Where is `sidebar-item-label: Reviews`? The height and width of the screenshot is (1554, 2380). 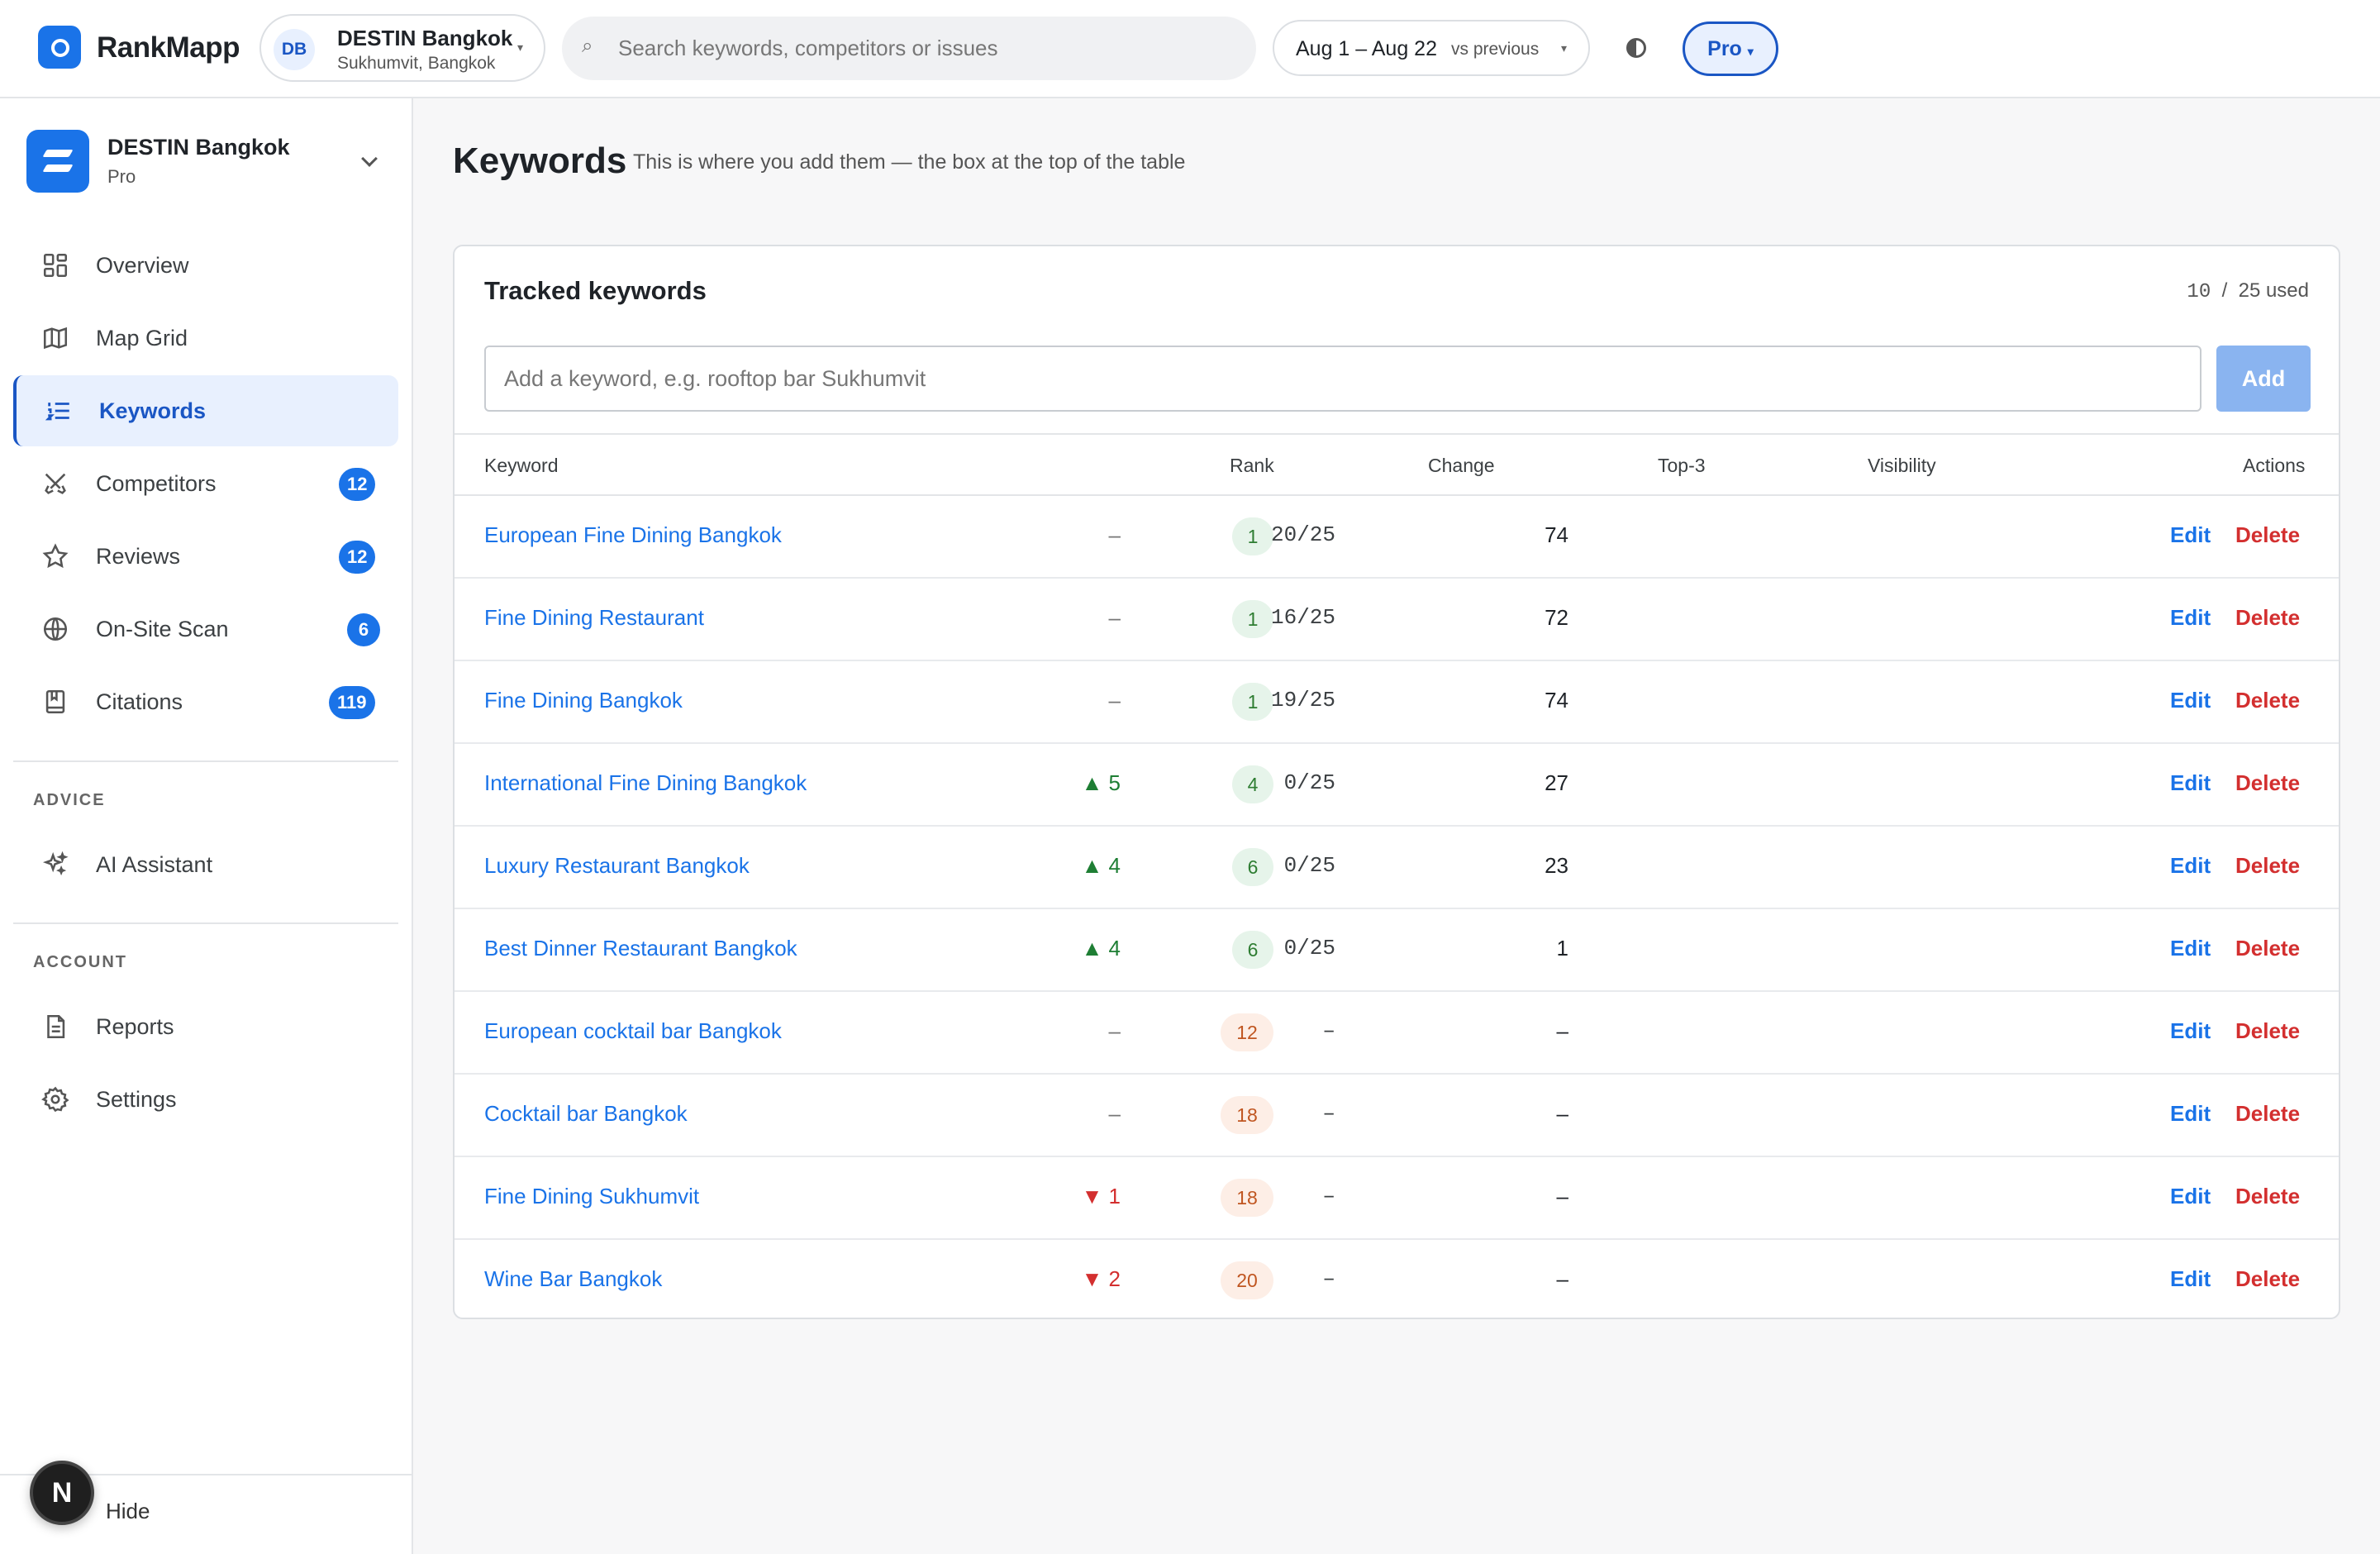
sidebar-item-label: Reviews is located at coordinates (138, 556).